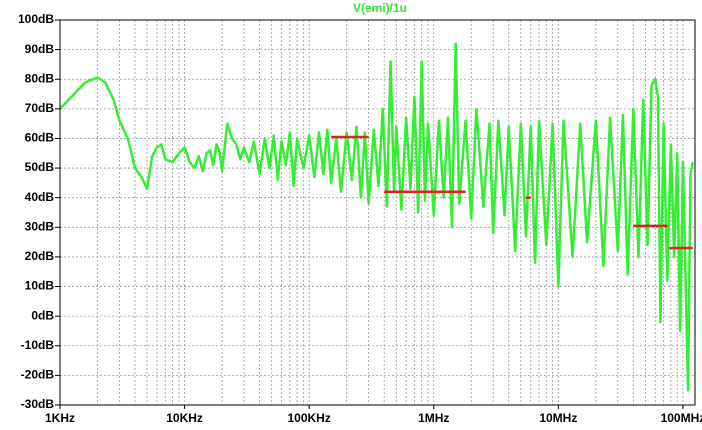 This screenshot has height=430, width=702. I want to click on y-tick-label: 0dB, so click(42, 315).